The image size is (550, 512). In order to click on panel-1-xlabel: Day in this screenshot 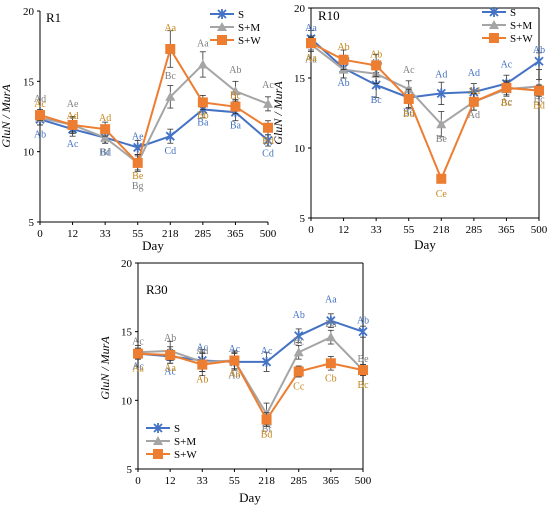, I will do `click(425, 244)`.